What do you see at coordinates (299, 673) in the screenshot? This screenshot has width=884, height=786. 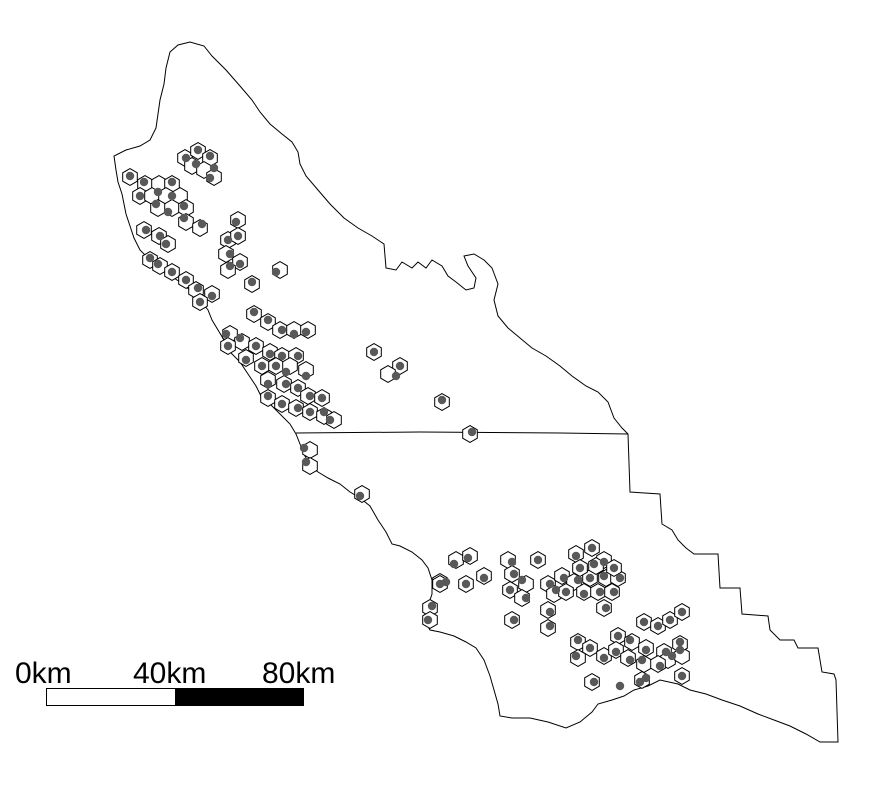 I see `scale-label-80: 80km` at bounding box center [299, 673].